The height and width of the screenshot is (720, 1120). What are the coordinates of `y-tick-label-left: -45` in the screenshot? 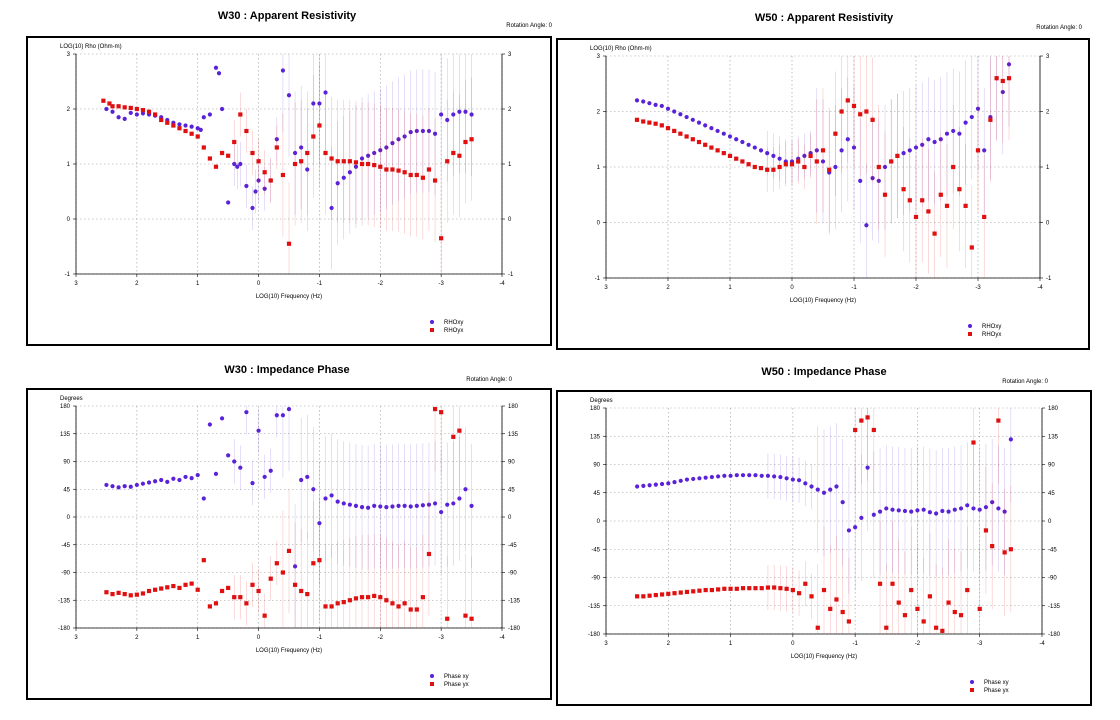 It's located at (65, 546).